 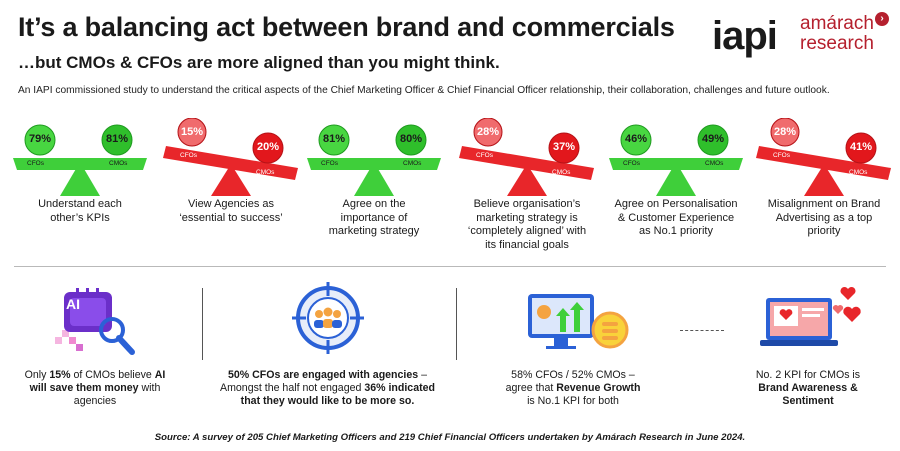 I want to click on caption-line: as No.1 priority, so click(x=676, y=231).